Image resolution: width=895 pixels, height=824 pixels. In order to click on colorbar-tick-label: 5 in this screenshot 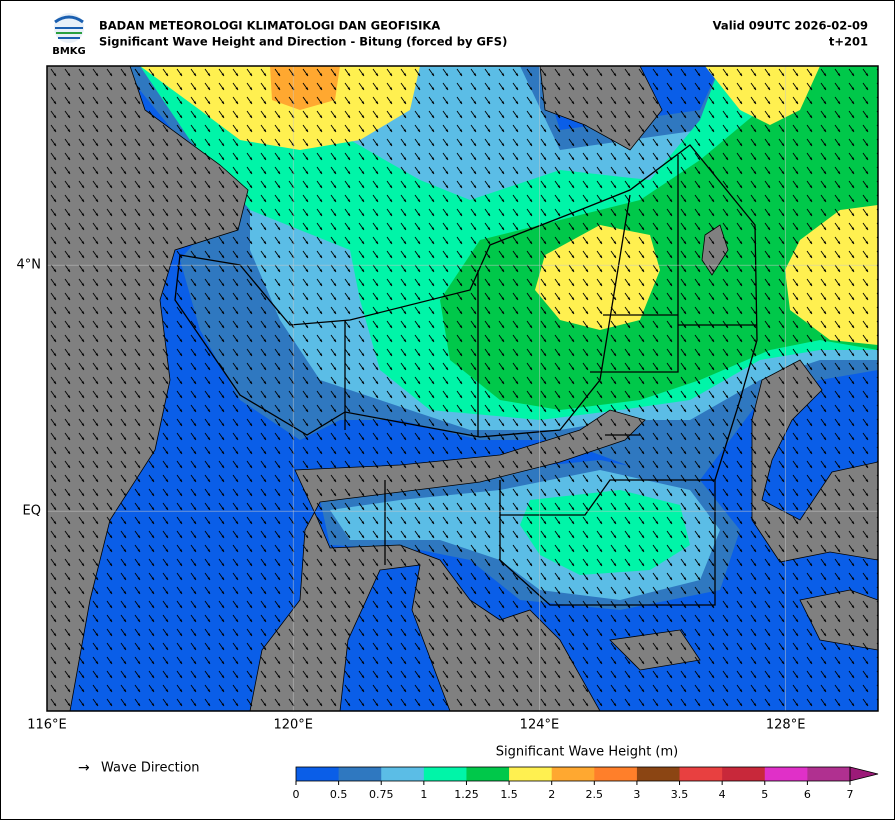, I will do `click(764, 794)`.